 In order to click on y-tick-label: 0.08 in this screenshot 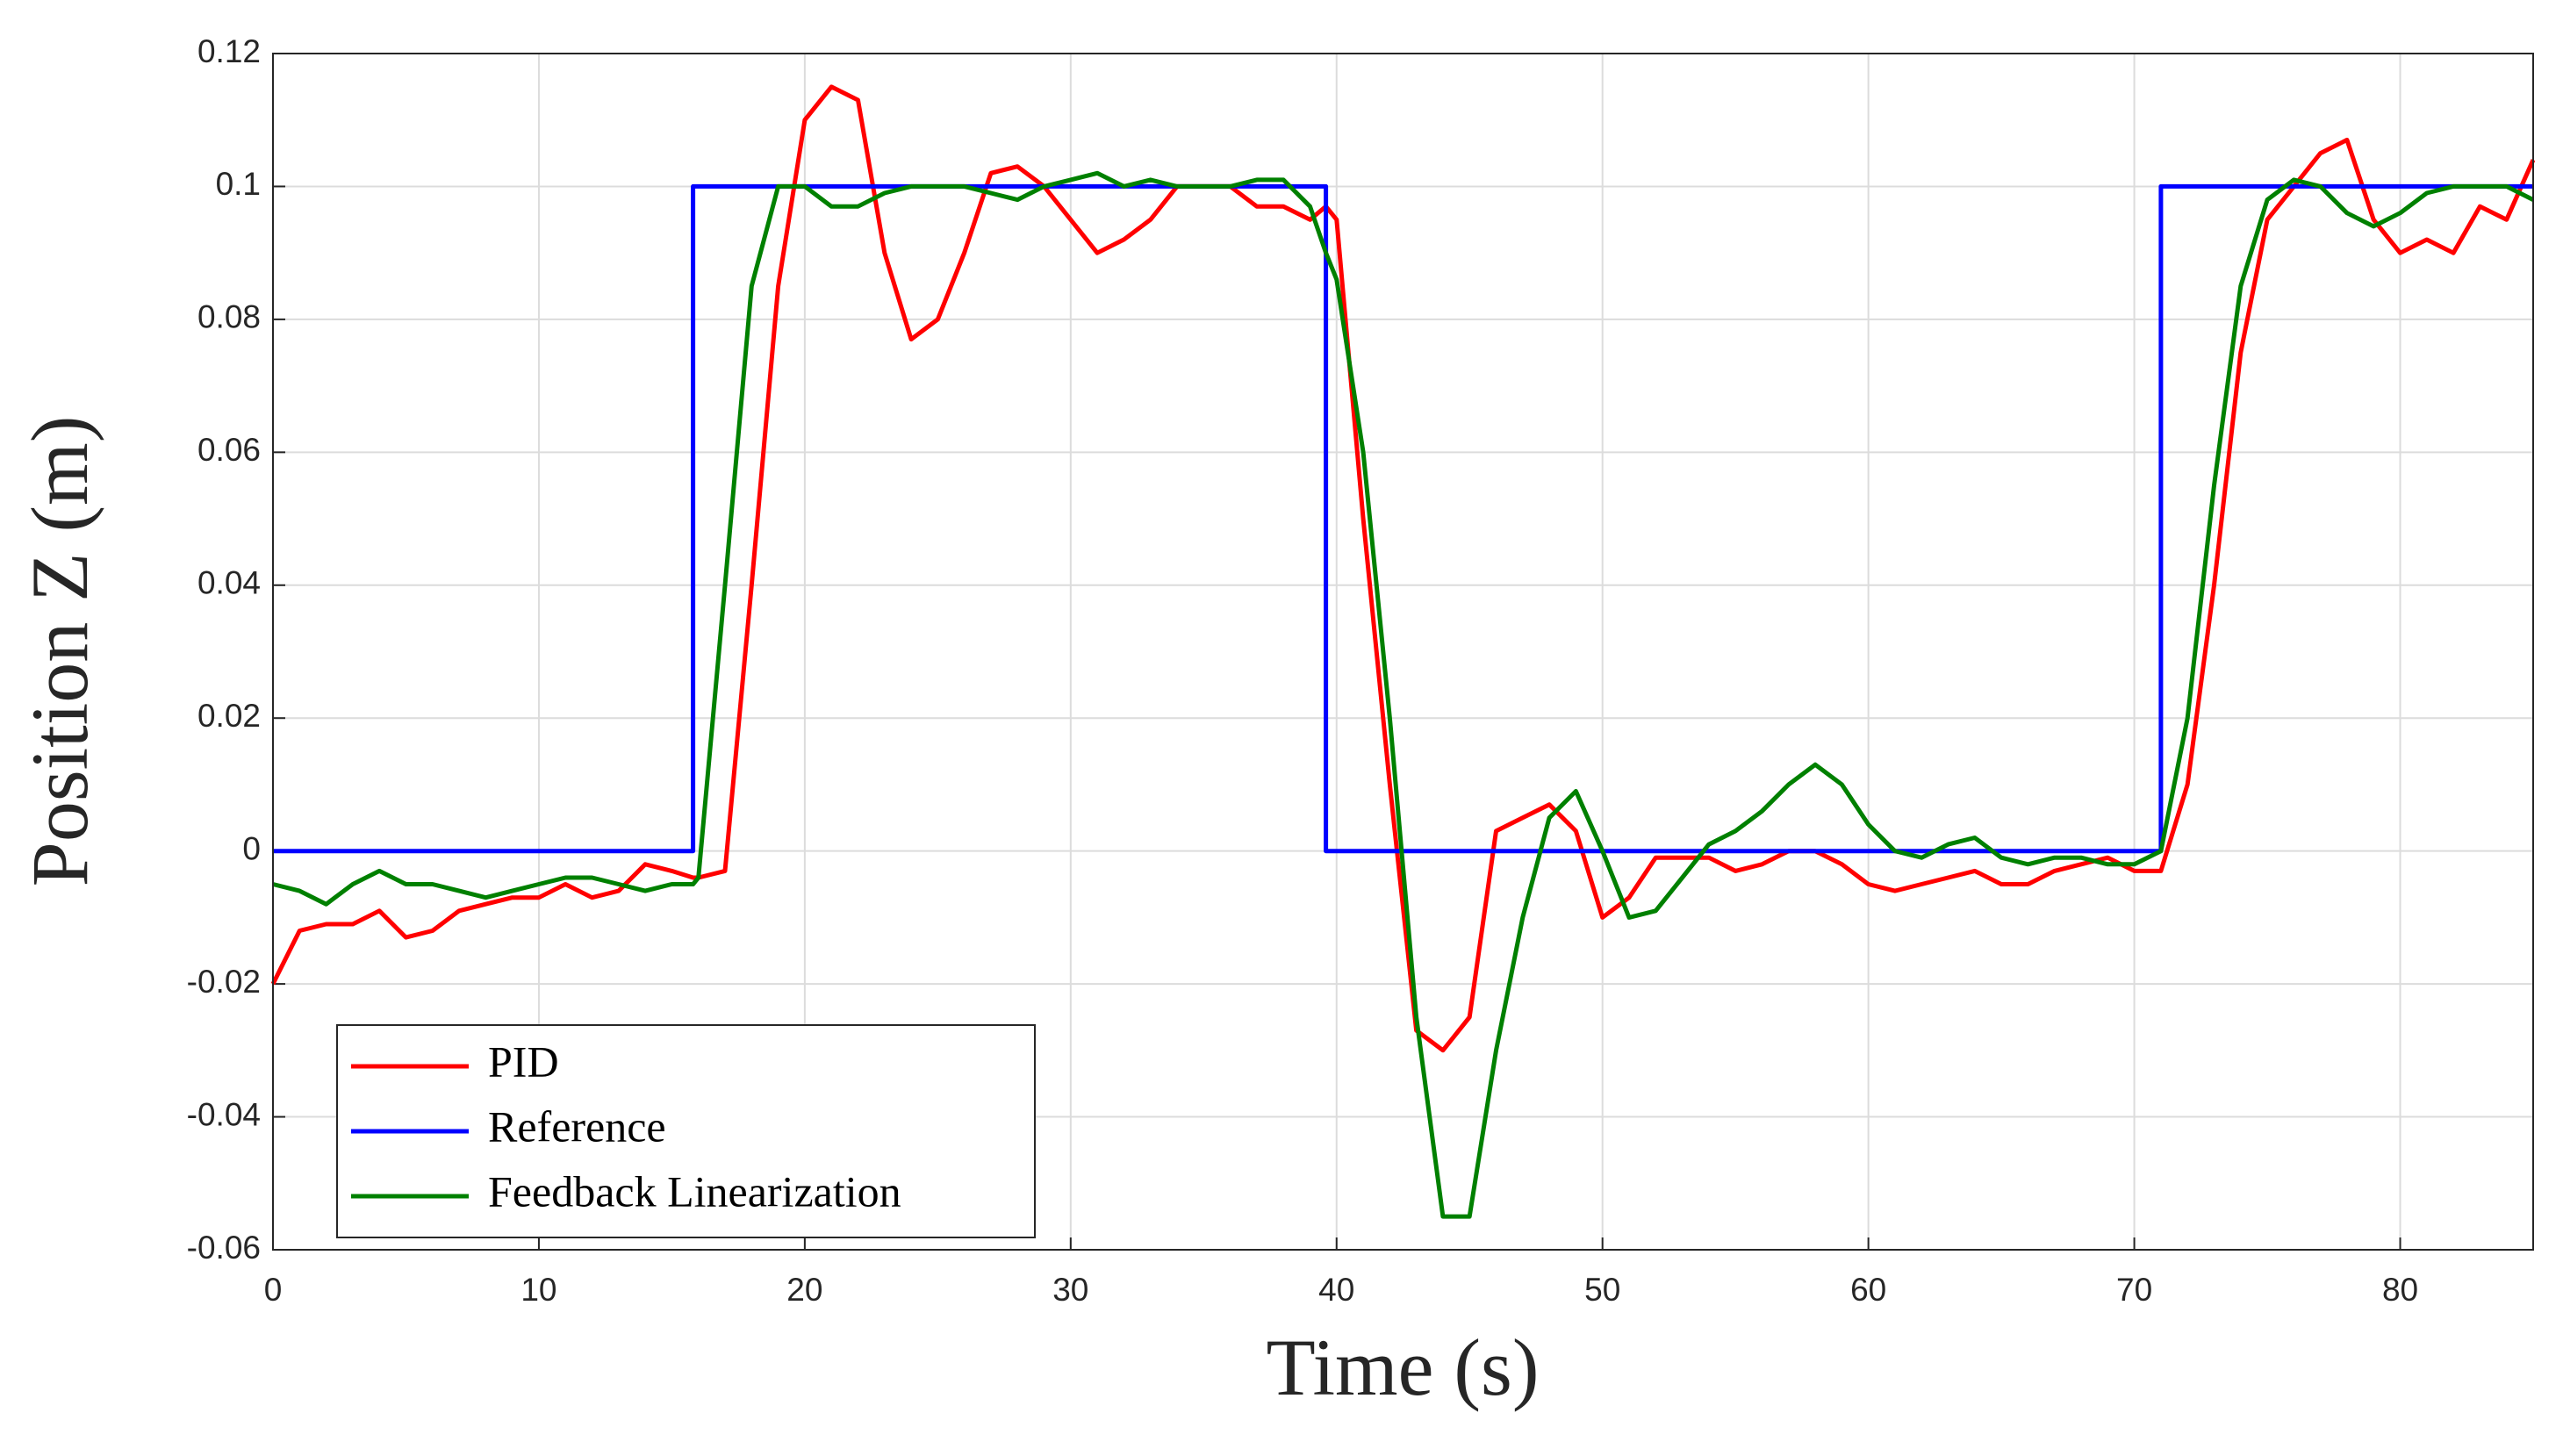, I will do `click(229, 317)`.